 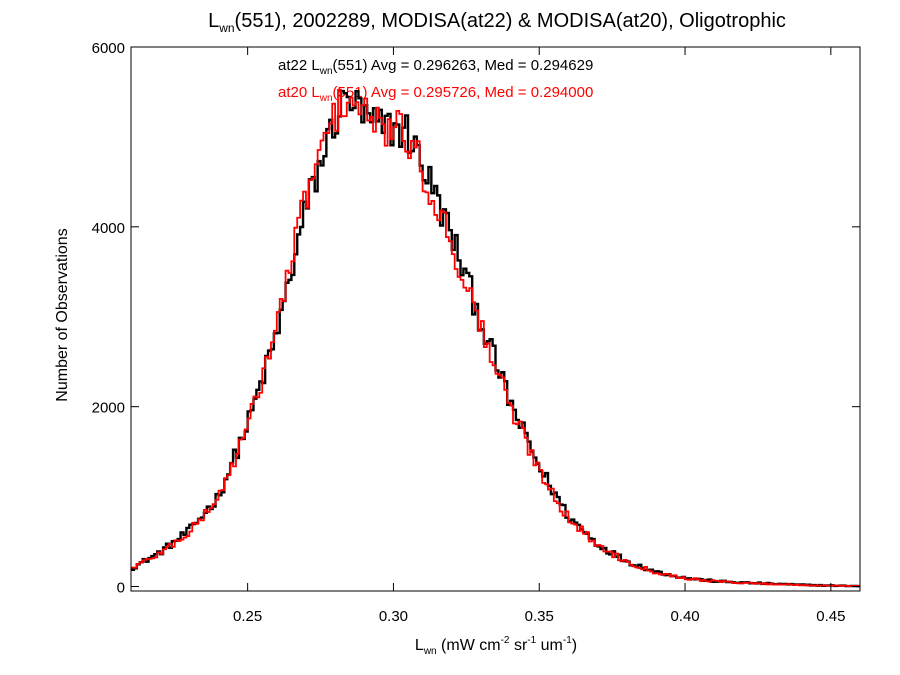 I want to click on y-axis-label: Number of Observations, so click(x=62, y=314).